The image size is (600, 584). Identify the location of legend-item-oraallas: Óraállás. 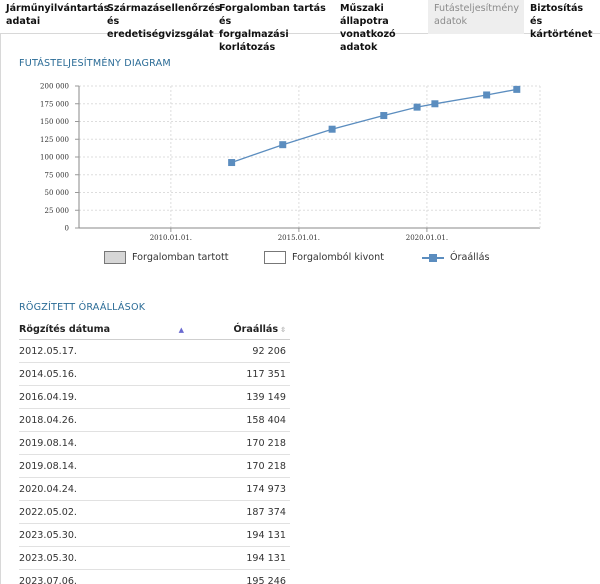
(455, 257).